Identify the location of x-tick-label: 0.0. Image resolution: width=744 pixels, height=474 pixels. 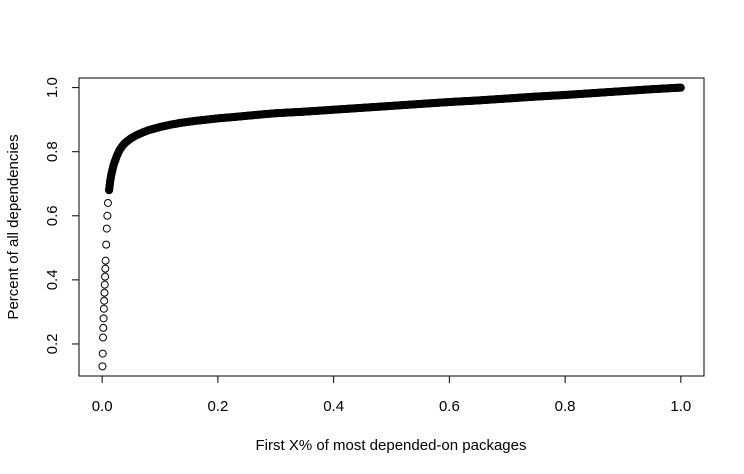
(102, 406).